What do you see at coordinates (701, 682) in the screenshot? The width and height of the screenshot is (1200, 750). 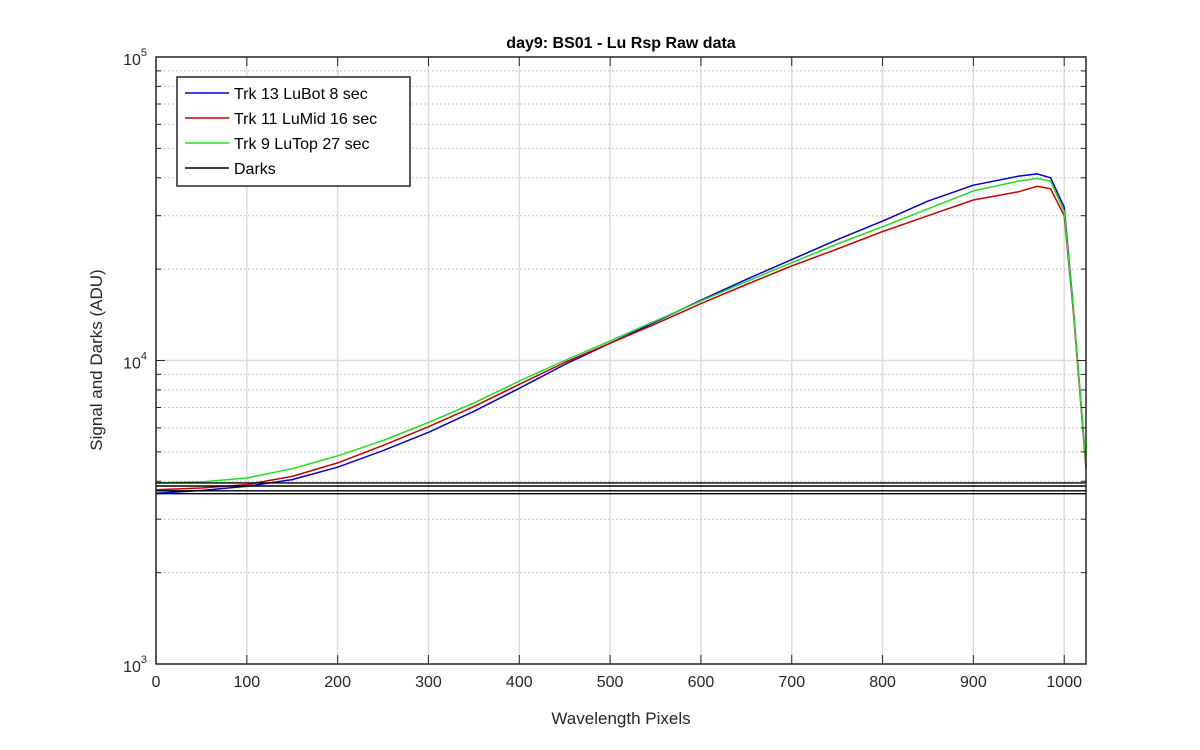 I see `x-tick-label: 600` at bounding box center [701, 682].